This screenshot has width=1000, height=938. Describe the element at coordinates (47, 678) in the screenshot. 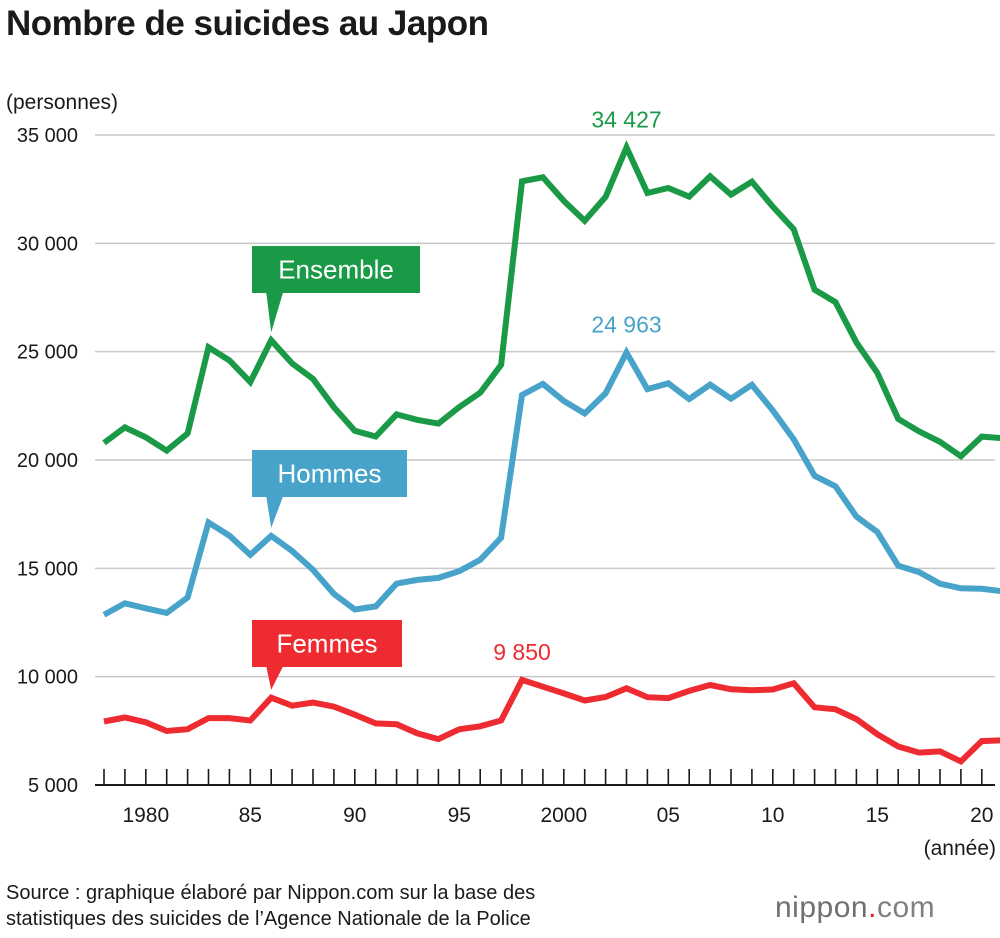

I see `y-tick-label: 10 000` at that location.